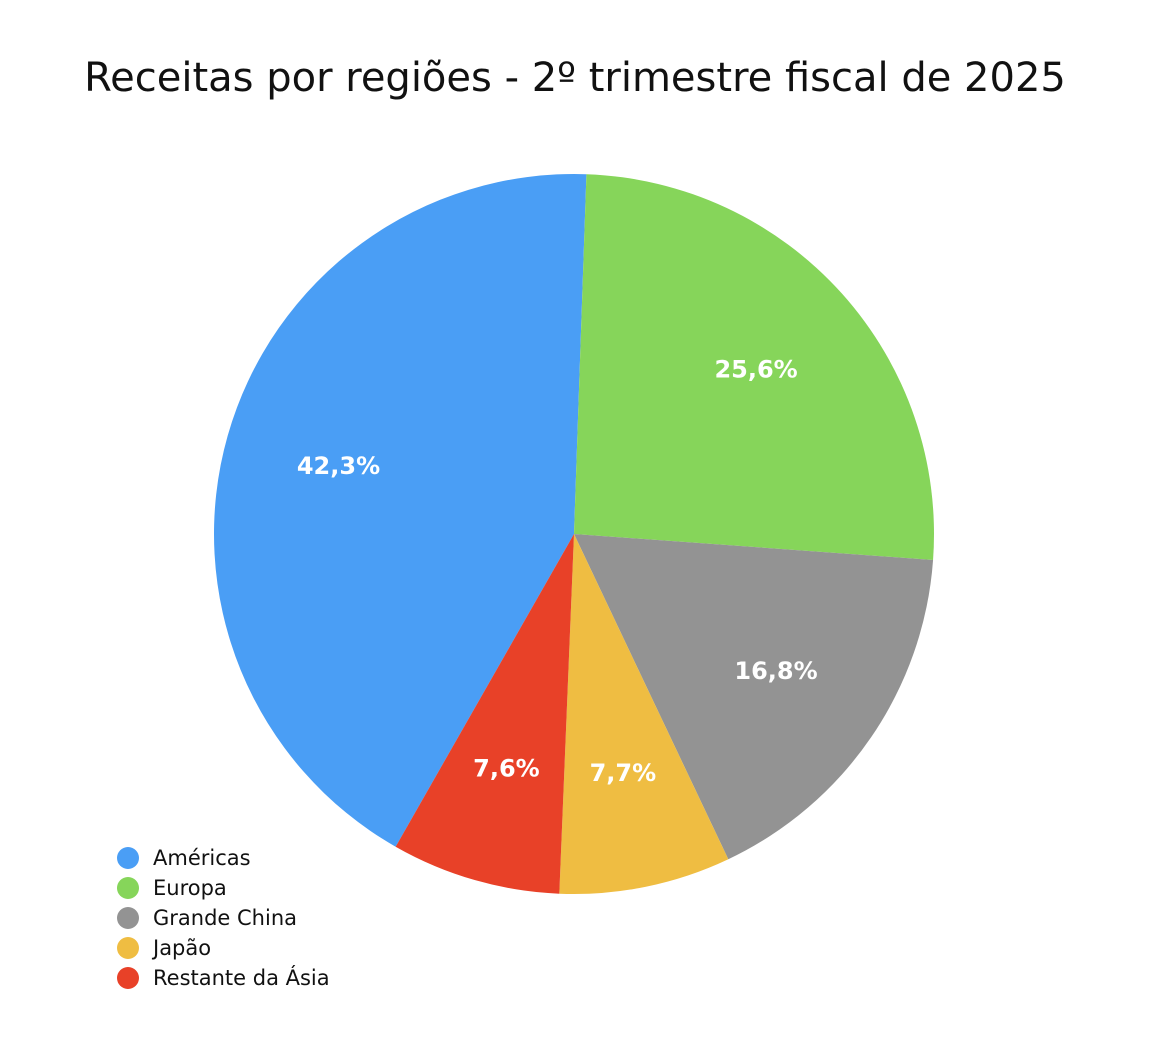 This screenshot has width=1150, height=1055. What do you see at coordinates (775, 671) in the screenshot?
I see `data-label: 16,8%` at bounding box center [775, 671].